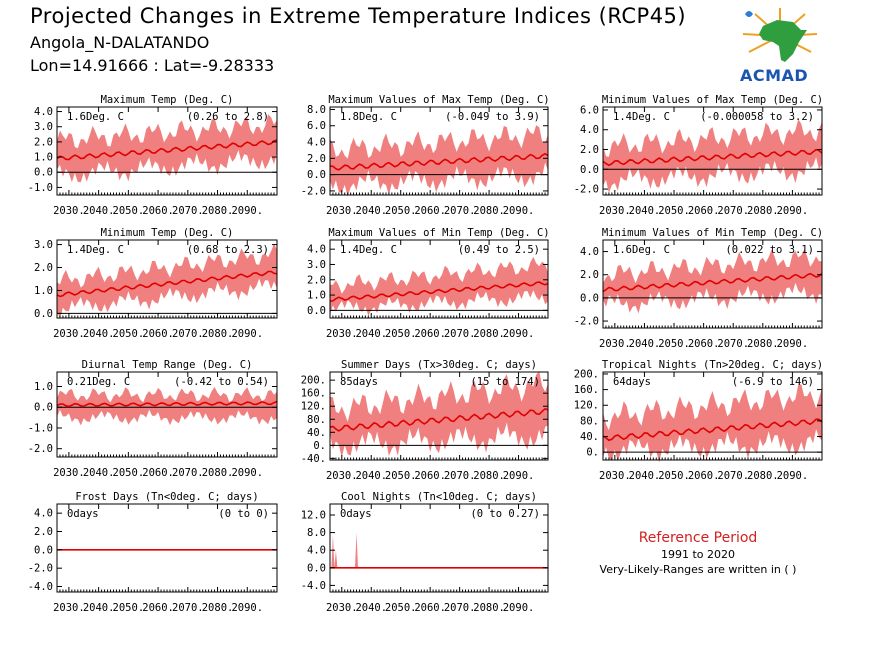 The width and height of the screenshot is (879, 659). What do you see at coordinates (356, 514) in the screenshot?
I see `mean-change-label: 0days` at bounding box center [356, 514].